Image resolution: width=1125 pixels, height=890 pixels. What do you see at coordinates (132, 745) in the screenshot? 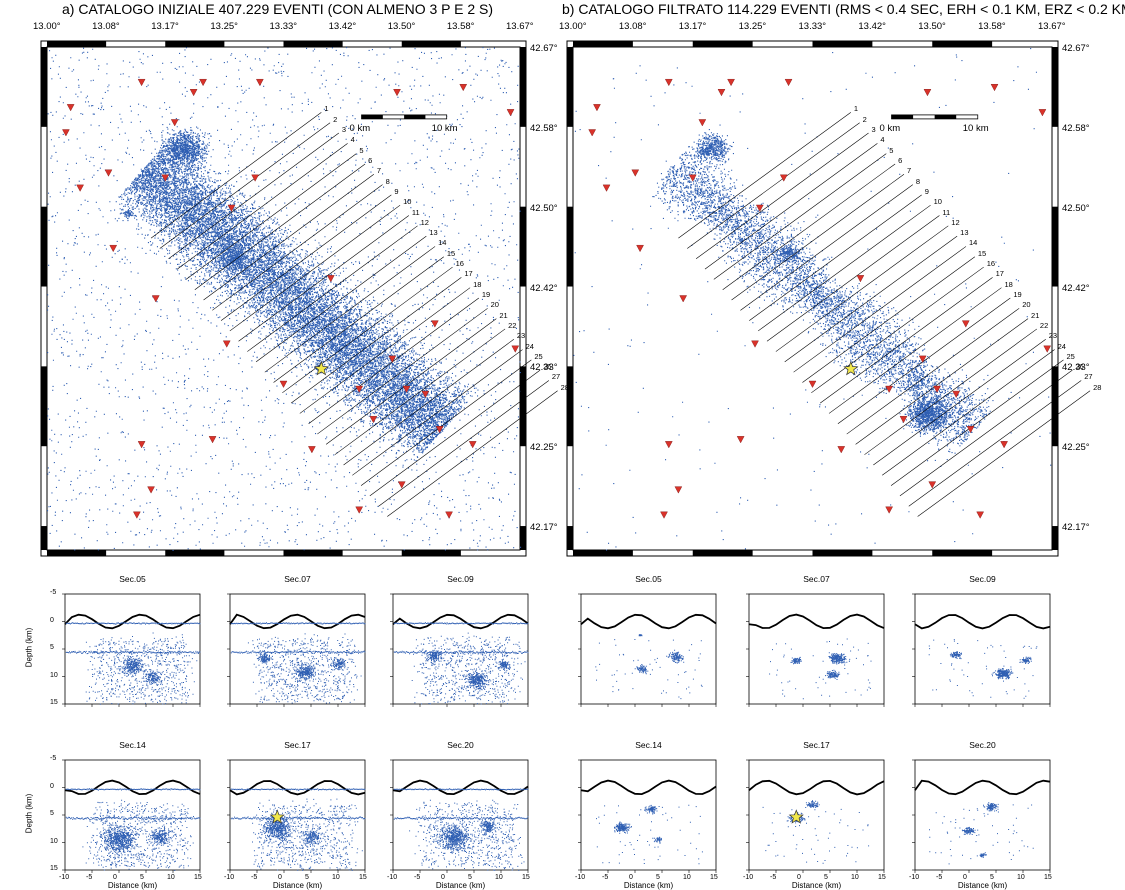
I see `section-title: Sec.14` at bounding box center [132, 745].